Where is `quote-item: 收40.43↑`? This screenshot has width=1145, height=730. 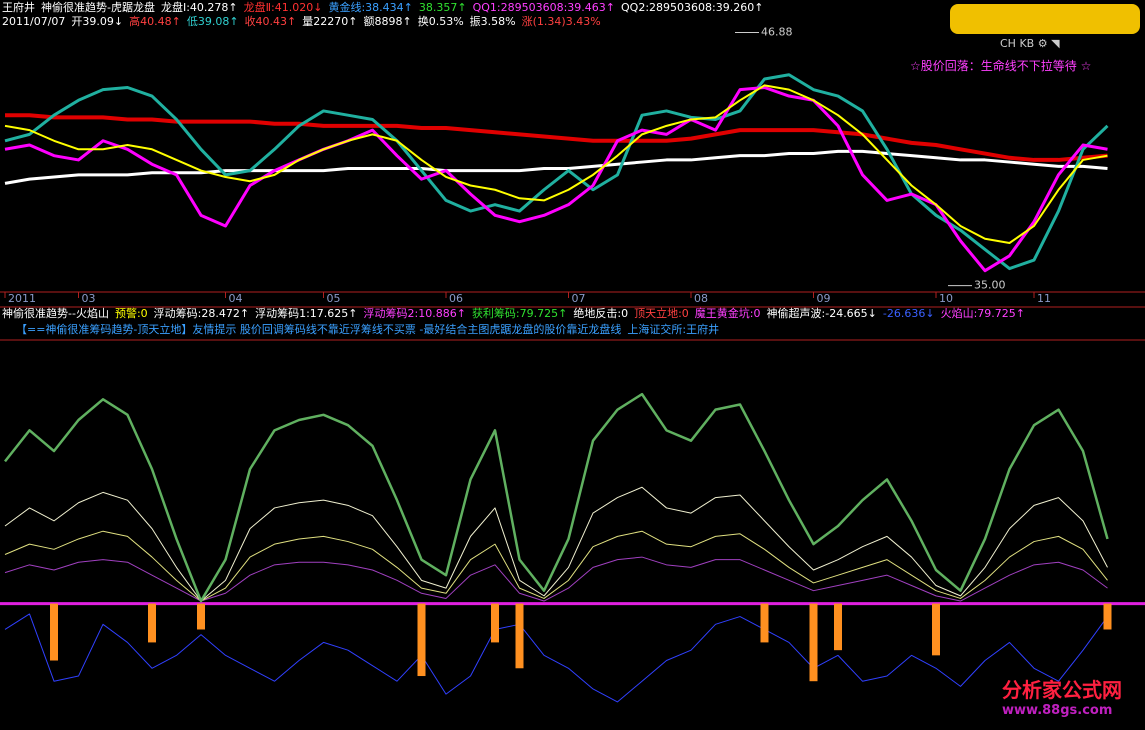
quote-item: 收40.43↑ is located at coordinates (270, 21).